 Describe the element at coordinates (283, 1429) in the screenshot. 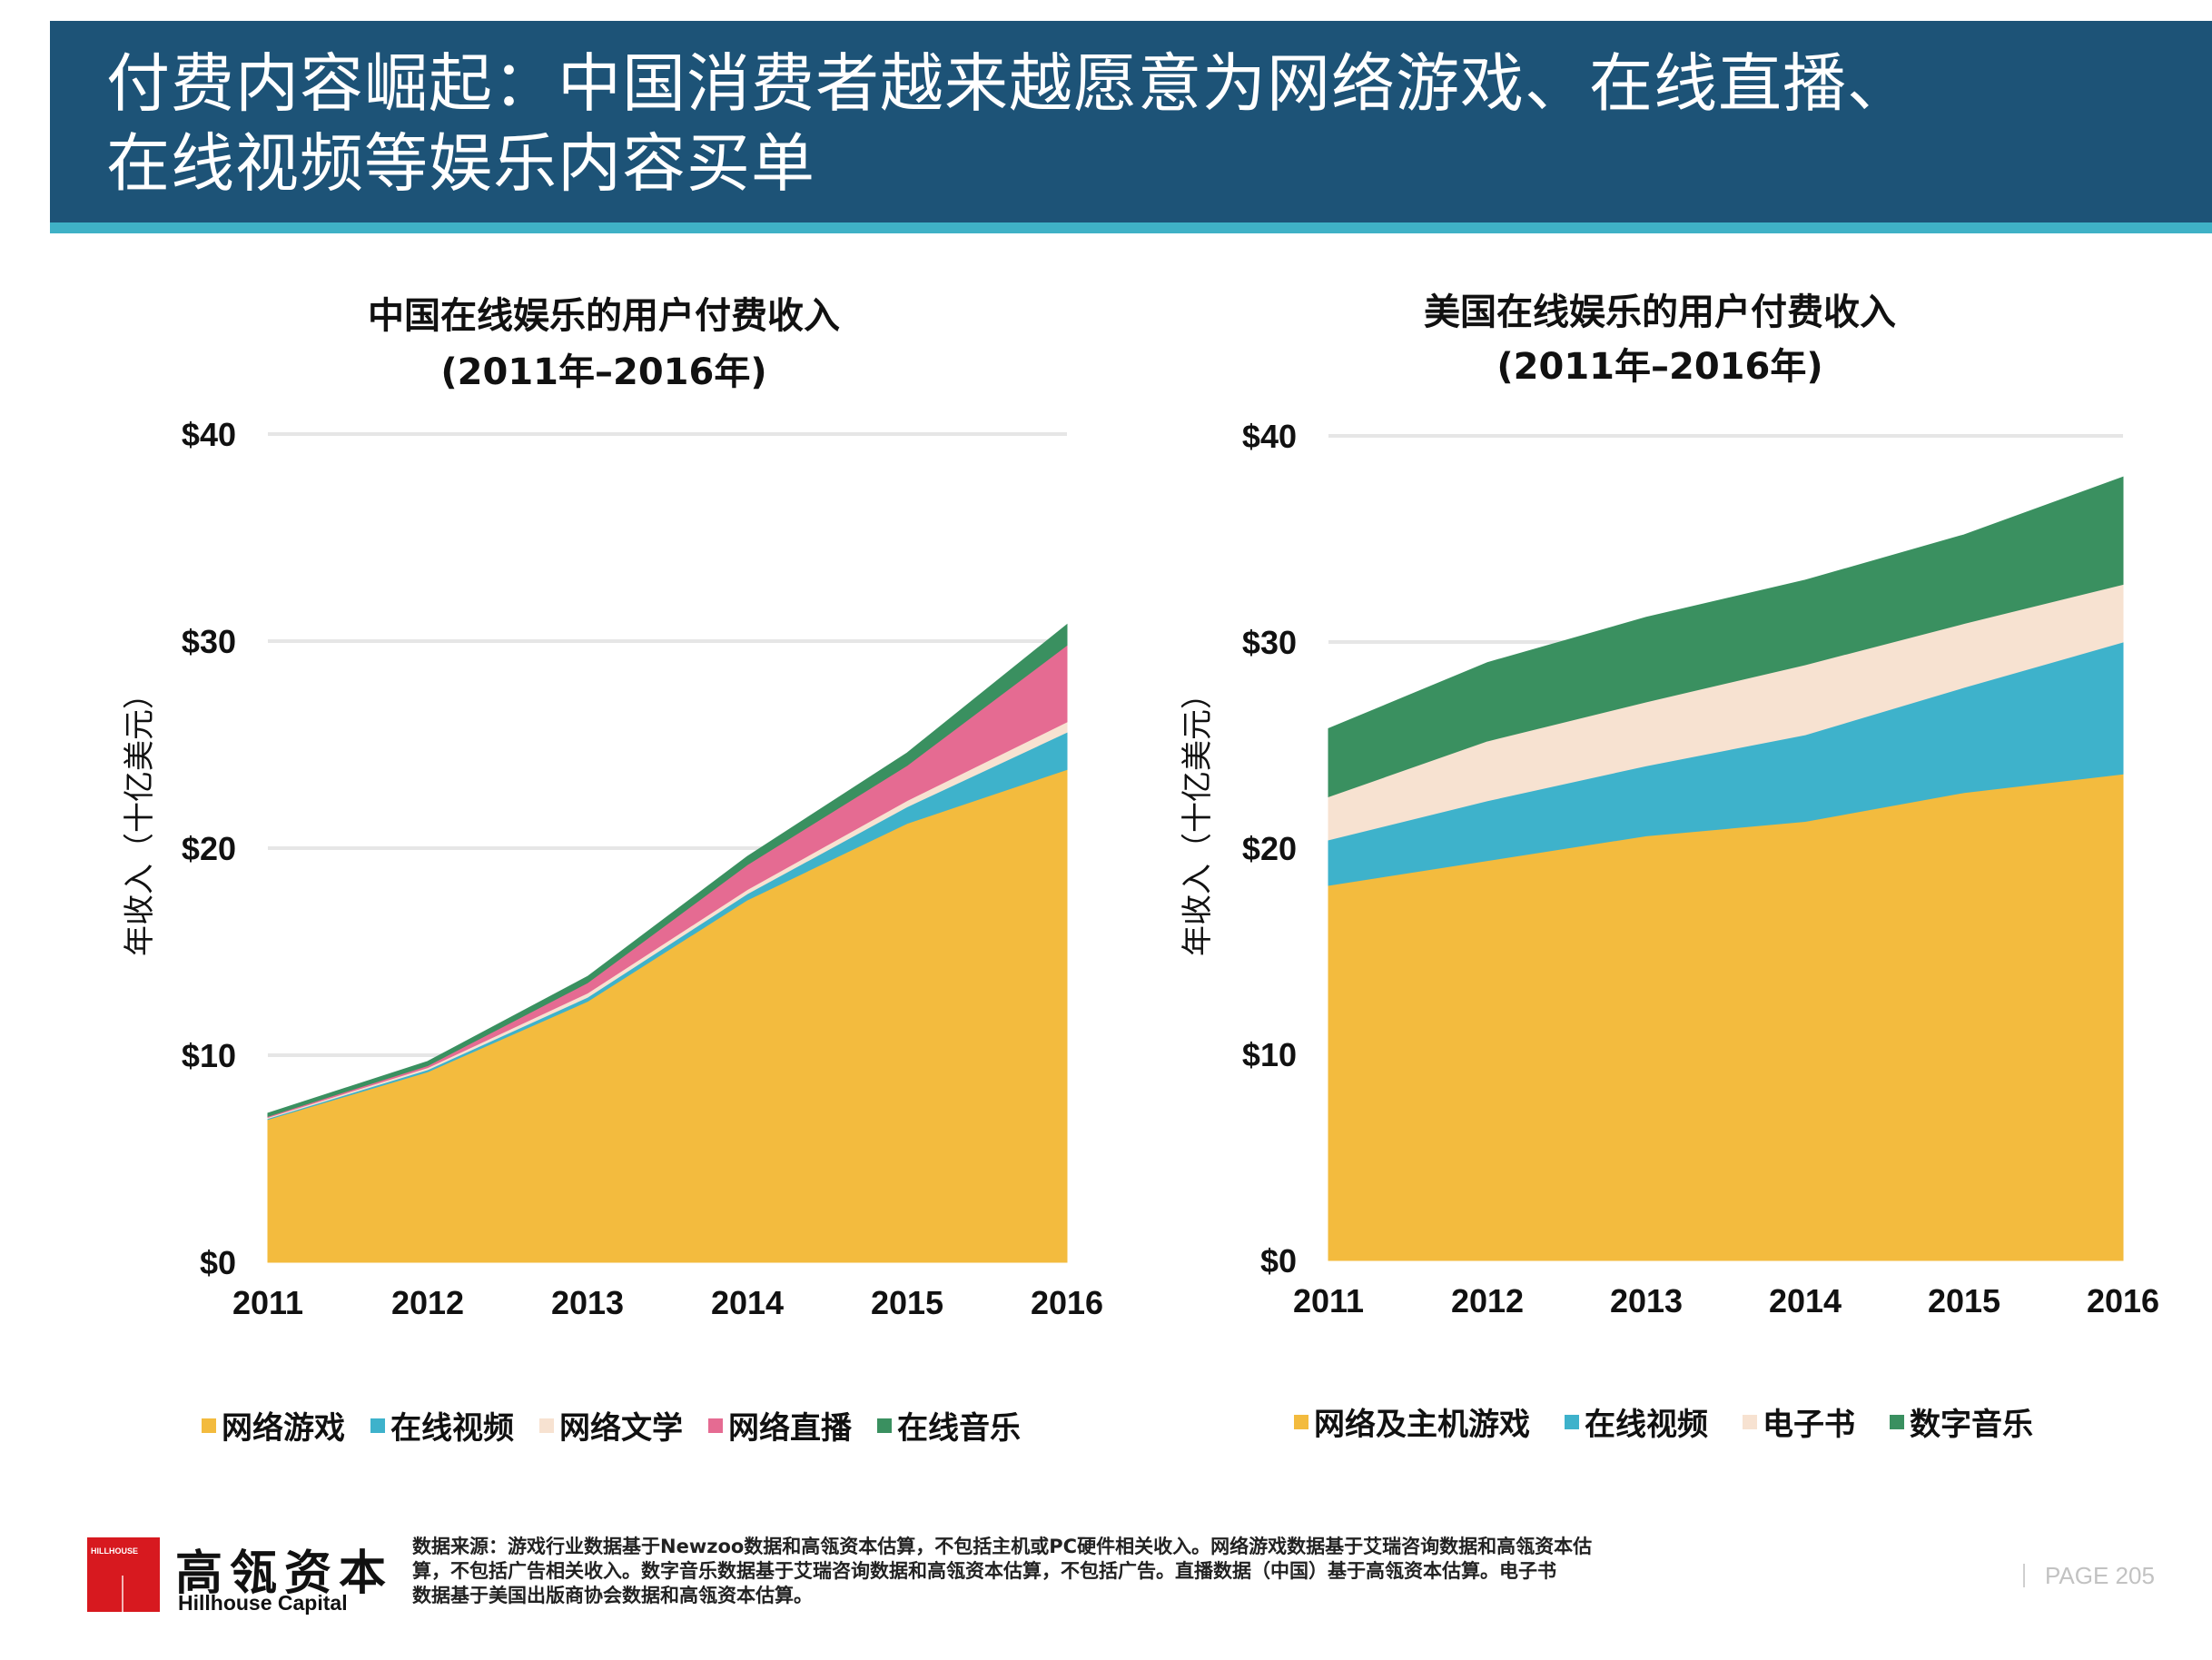

I see `legend-label: 网络游戏` at that location.